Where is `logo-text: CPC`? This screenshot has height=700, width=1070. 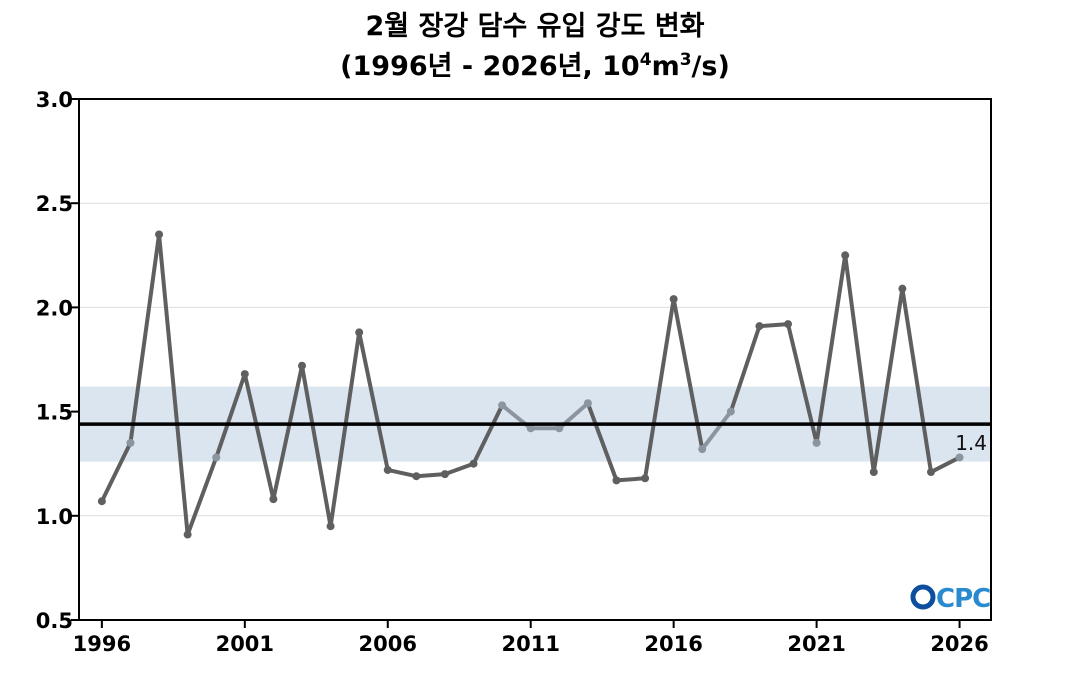 logo-text: CPC is located at coordinates (963, 599).